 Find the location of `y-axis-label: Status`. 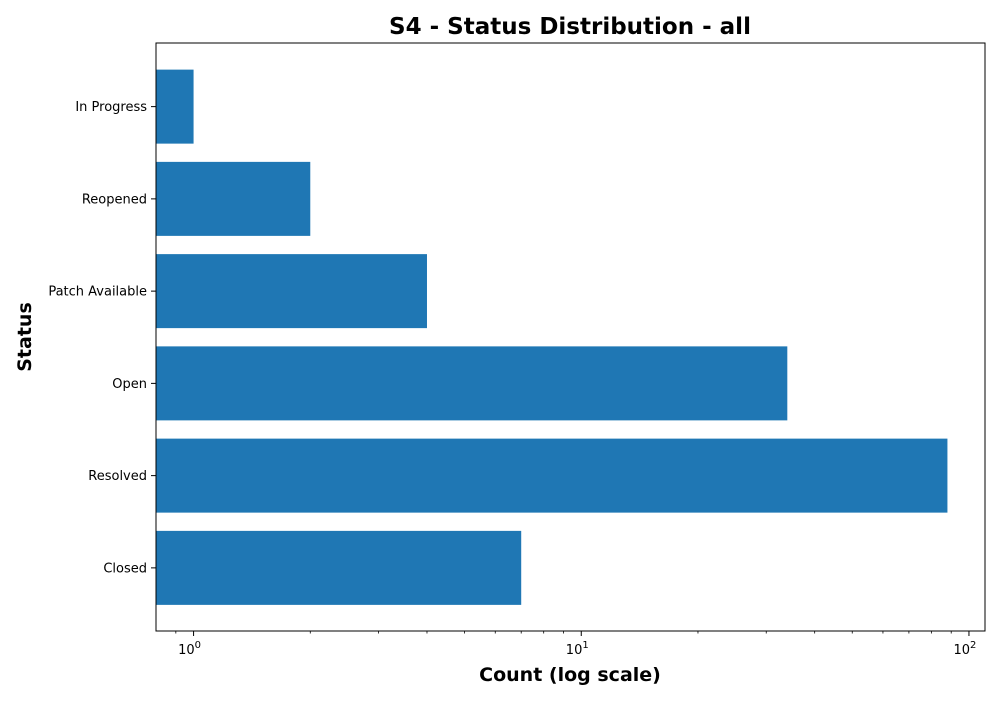

y-axis-label: Status is located at coordinates (25, 337).